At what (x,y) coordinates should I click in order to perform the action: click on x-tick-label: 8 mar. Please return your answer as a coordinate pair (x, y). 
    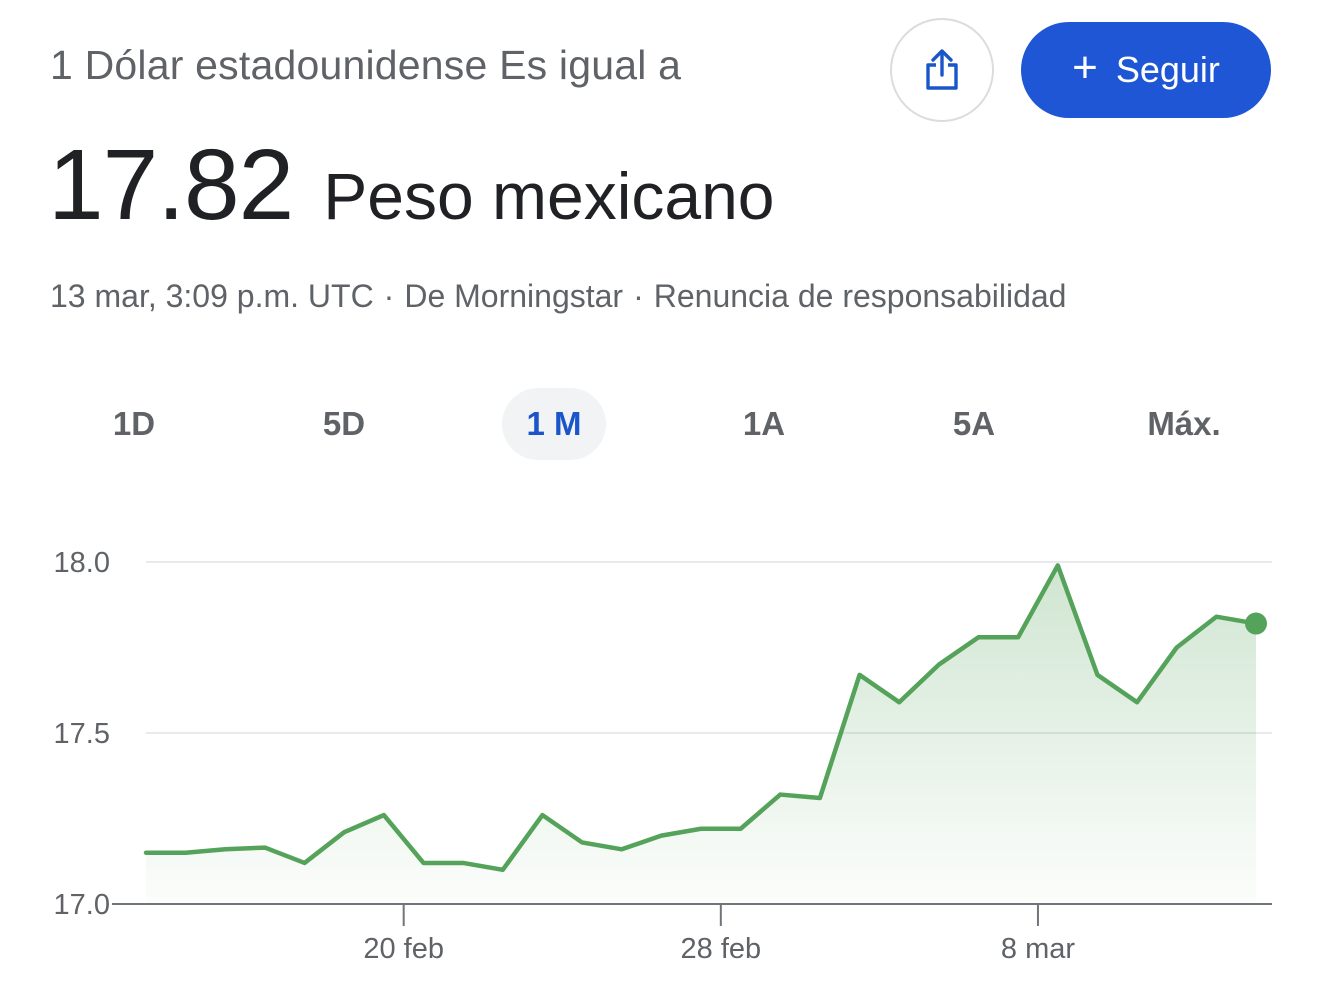
    Looking at the image, I should click on (1038, 949).